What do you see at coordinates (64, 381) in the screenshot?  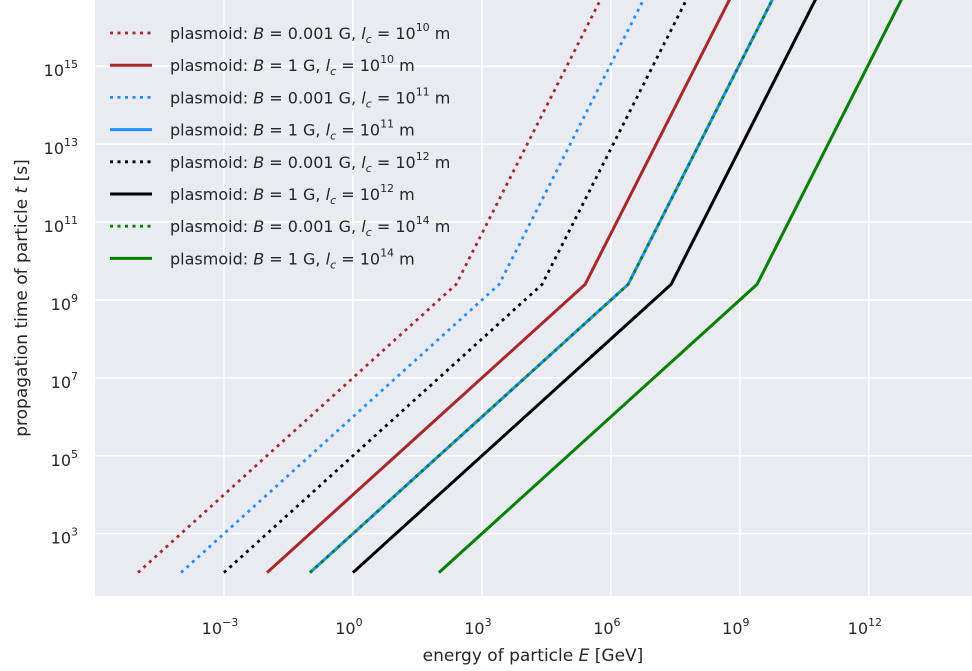 I see `y-tick-label: 10⁷` at bounding box center [64, 381].